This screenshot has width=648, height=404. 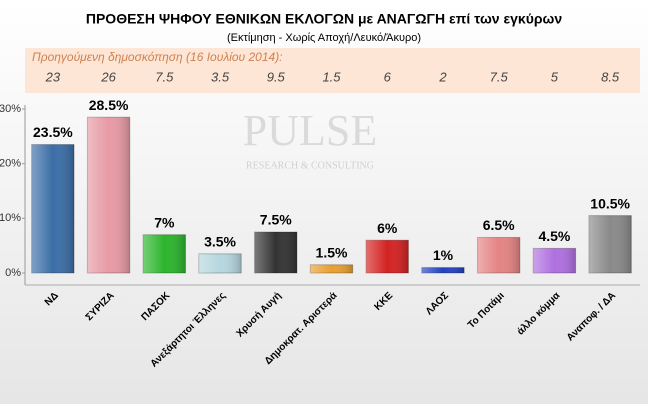 I want to click on previous-value: 9.5, so click(x=276, y=76).